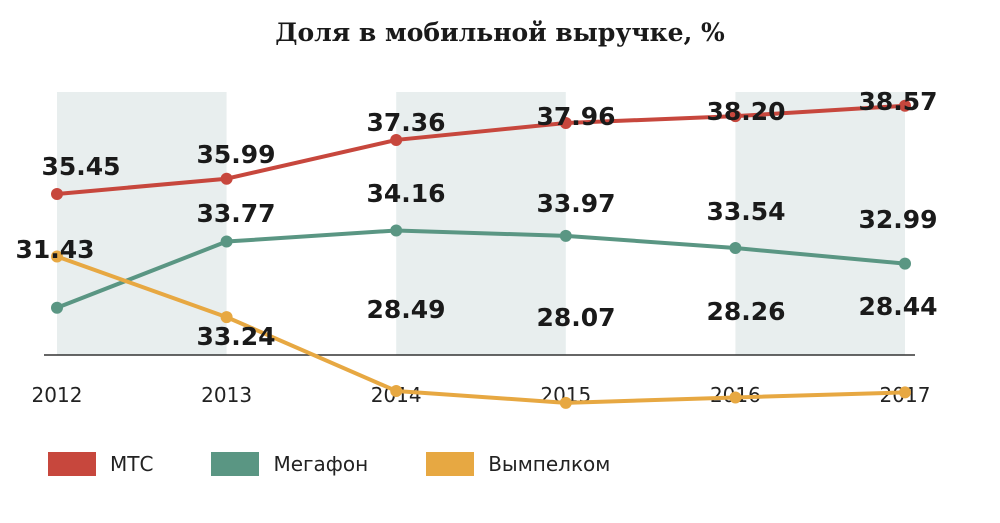  I want to click on chart-title: Доля в мобильной выручке, %, so click(500, 32).